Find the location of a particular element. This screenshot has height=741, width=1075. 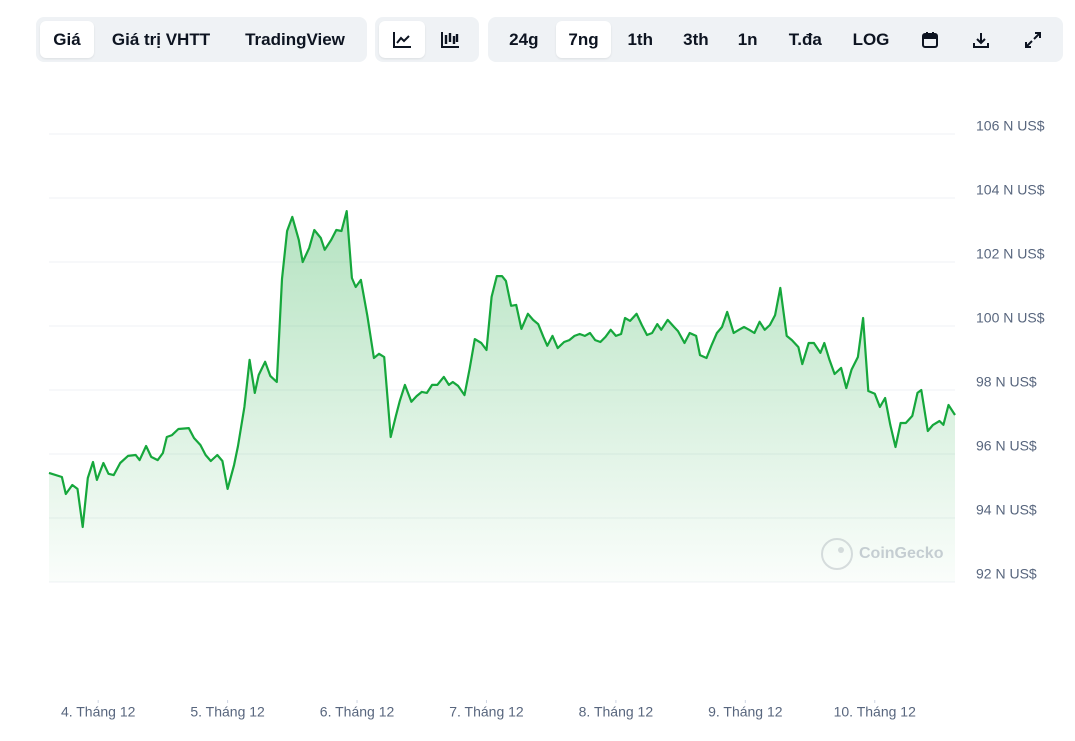

y-tick-label: 92 N US$ is located at coordinates (1006, 574).